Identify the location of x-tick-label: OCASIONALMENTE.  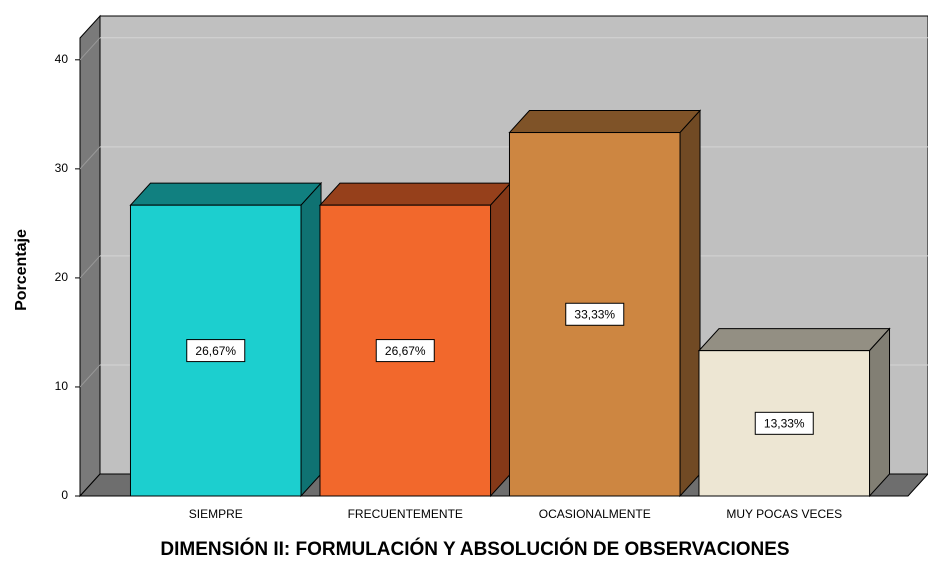
(595, 514).